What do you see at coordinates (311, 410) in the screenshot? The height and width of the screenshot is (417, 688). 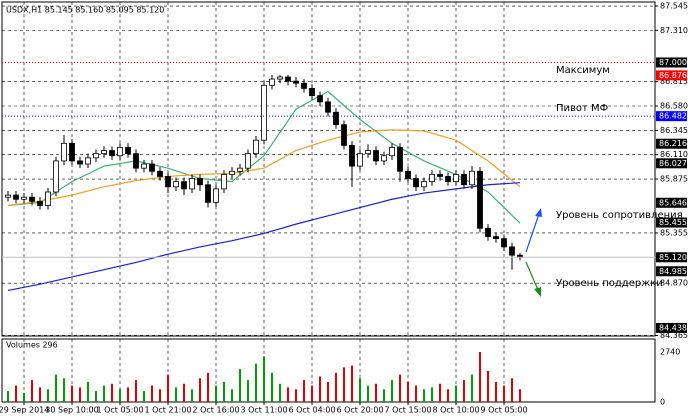 I see `x-tick-label: 6 Oct 04:00` at bounding box center [311, 410].